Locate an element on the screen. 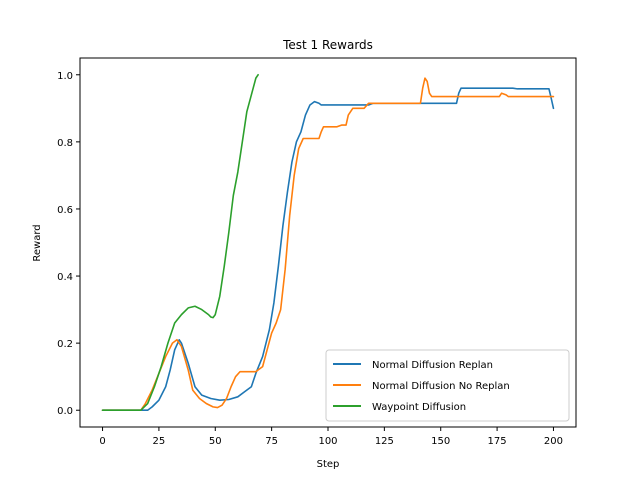  x-tick-label: 150 is located at coordinates (440, 441).